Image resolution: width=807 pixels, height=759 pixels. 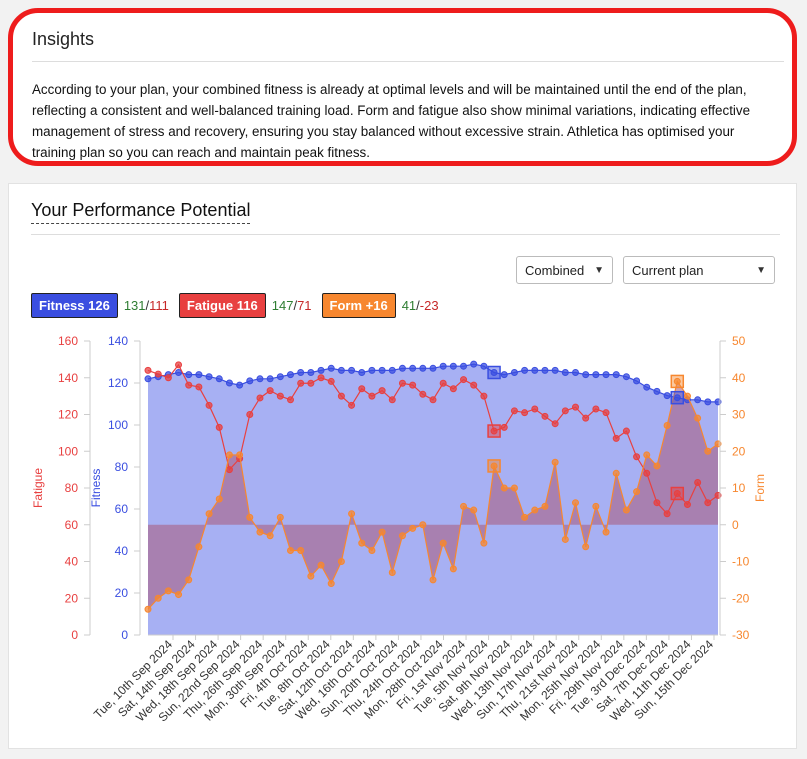 What do you see at coordinates (564, 270) in the screenshot?
I see `mode-select: Combined ▼` at bounding box center [564, 270].